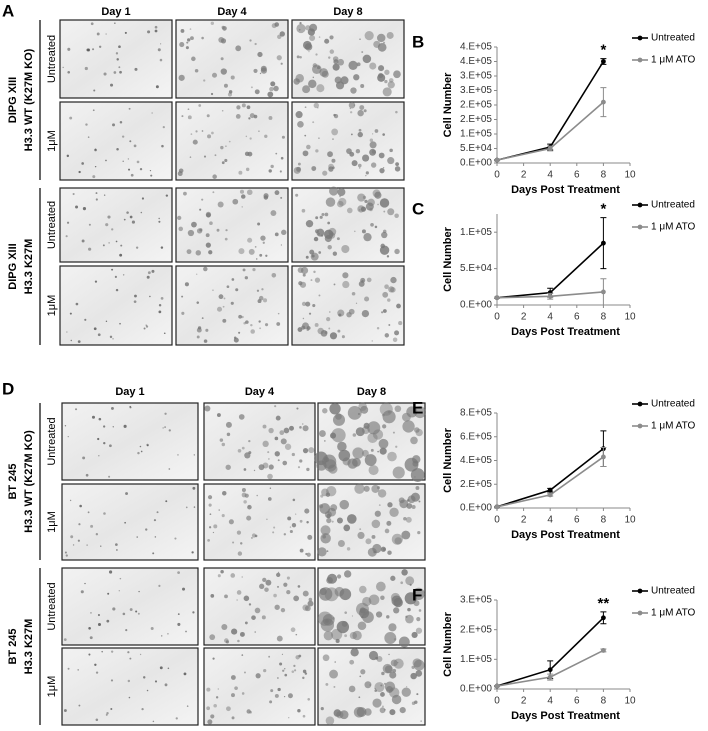 Image resolution: width=708 pixels, height=731 pixels. Describe the element at coordinates (565, 535) in the screenshot. I see `x-axis-label: Days Post Treatment` at that location.